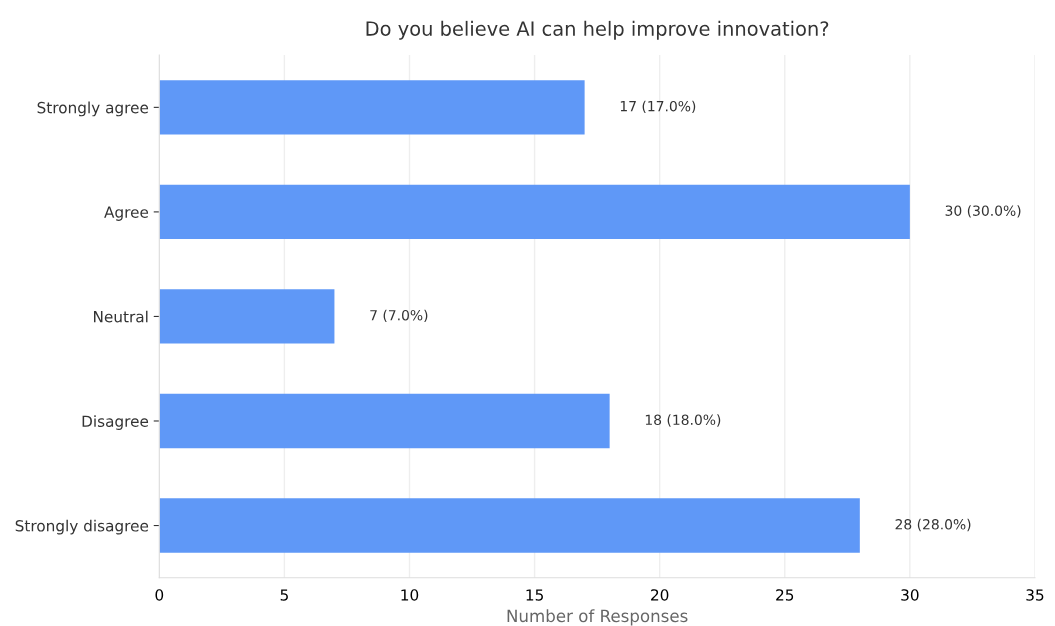 This screenshot has width=1055, height=626. I want to click on data-label: 28 (28.0%), so click(933, 525).